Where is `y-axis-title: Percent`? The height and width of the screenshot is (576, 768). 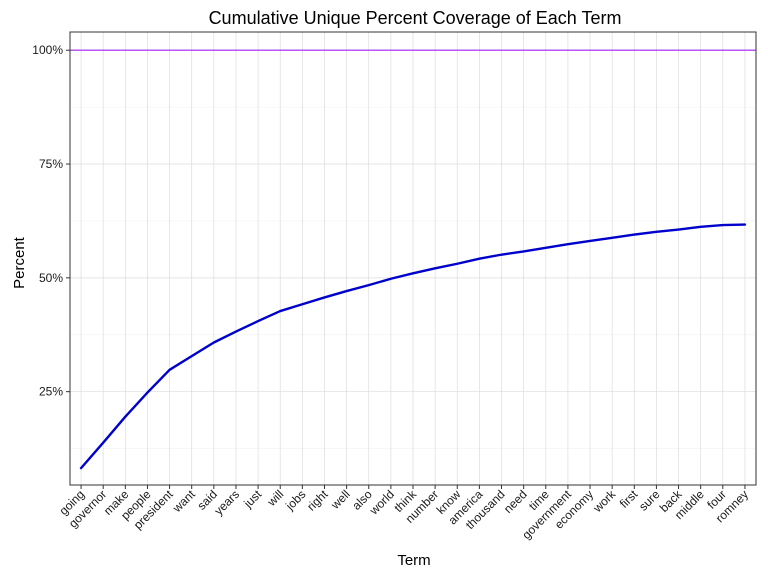 y-axis-title: Percent is located at coordinates (19, 262).